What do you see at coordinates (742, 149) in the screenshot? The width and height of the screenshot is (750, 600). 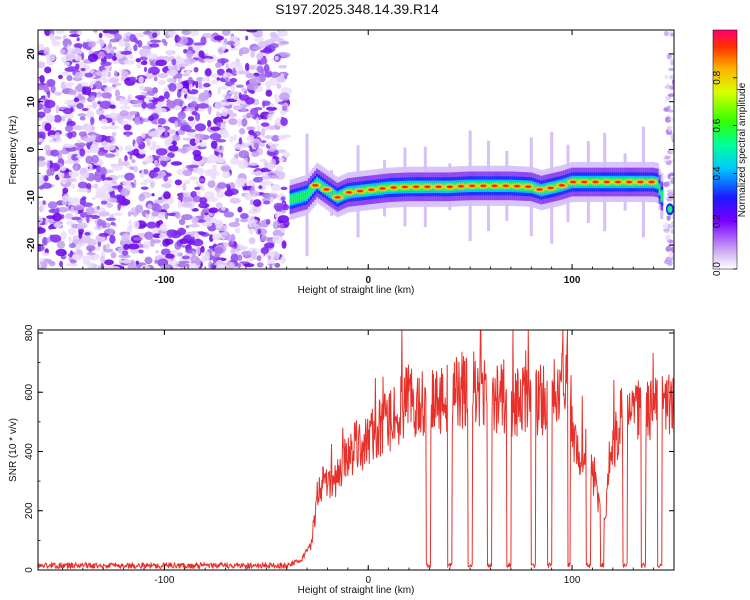 I see `colorbar-label: Normalized spectral amplitude` at bounding box center [742, 149].